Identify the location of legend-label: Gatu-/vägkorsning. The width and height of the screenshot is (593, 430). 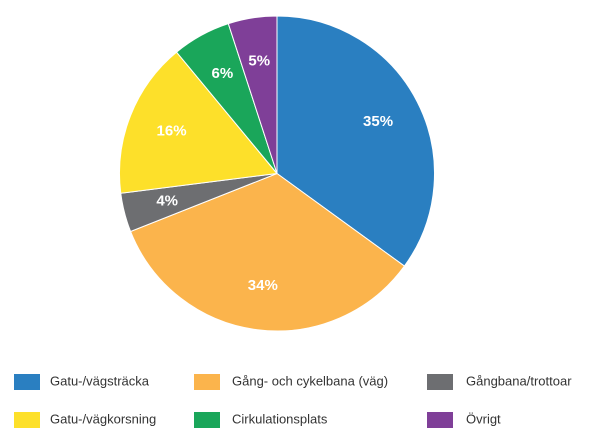
(103, 418).